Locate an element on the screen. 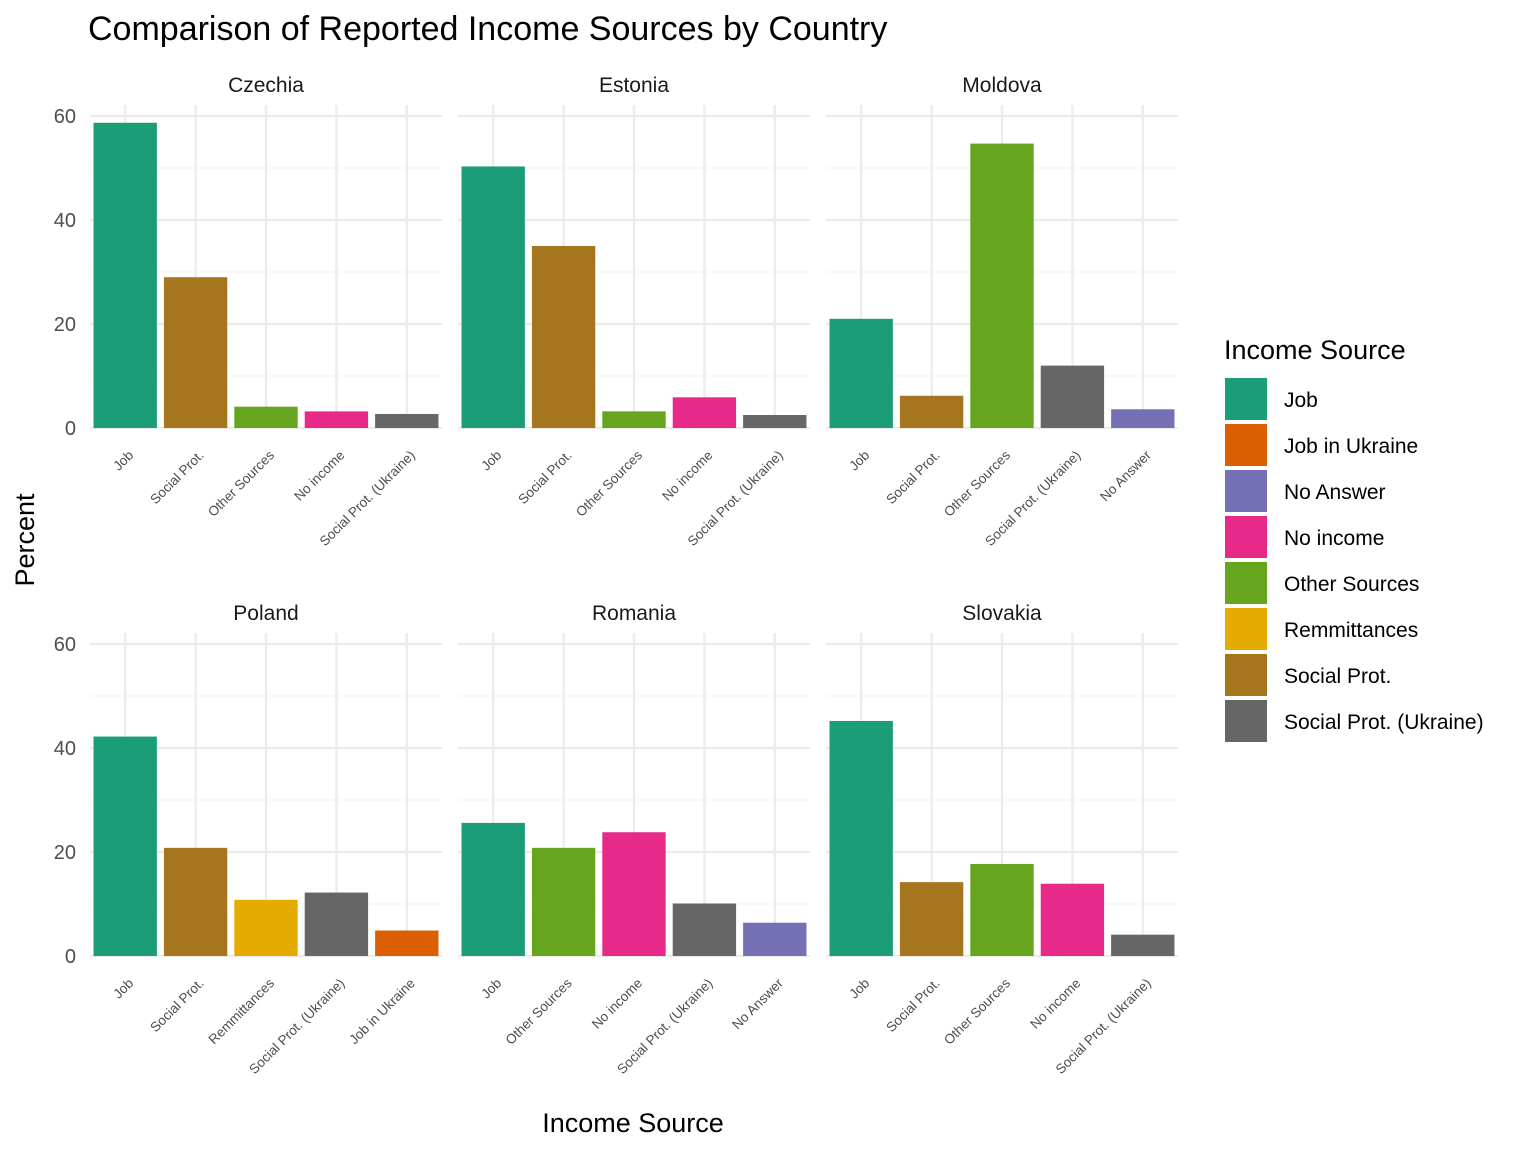 The image size is (1536, 1157). legend-label: Job is located at coordinates (1301, 400).